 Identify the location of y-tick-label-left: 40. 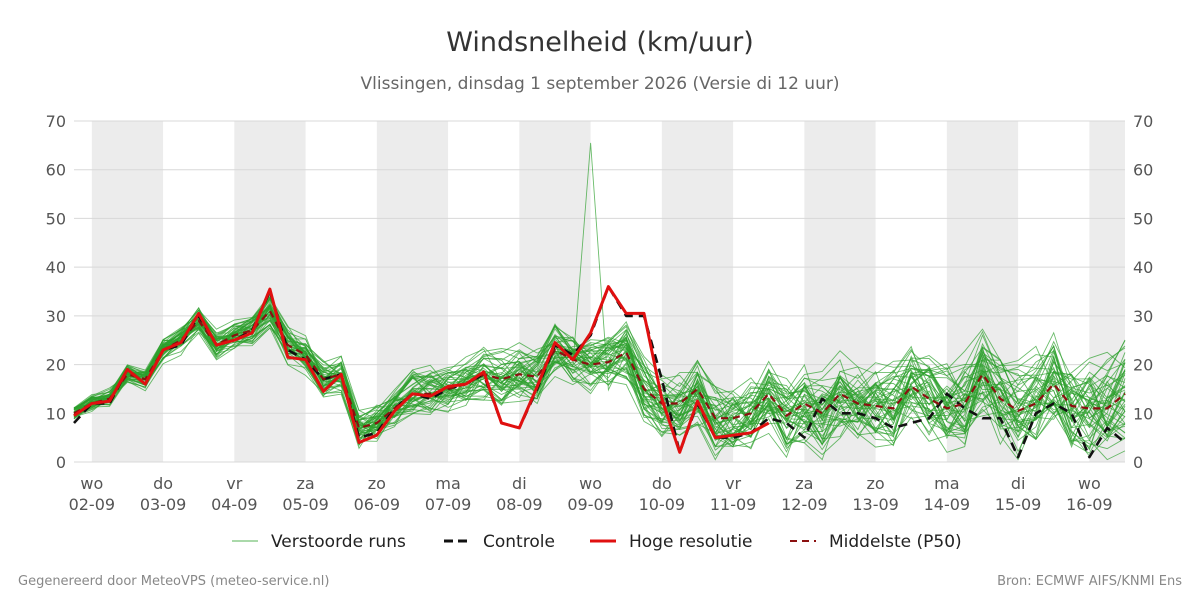
(56, 267).